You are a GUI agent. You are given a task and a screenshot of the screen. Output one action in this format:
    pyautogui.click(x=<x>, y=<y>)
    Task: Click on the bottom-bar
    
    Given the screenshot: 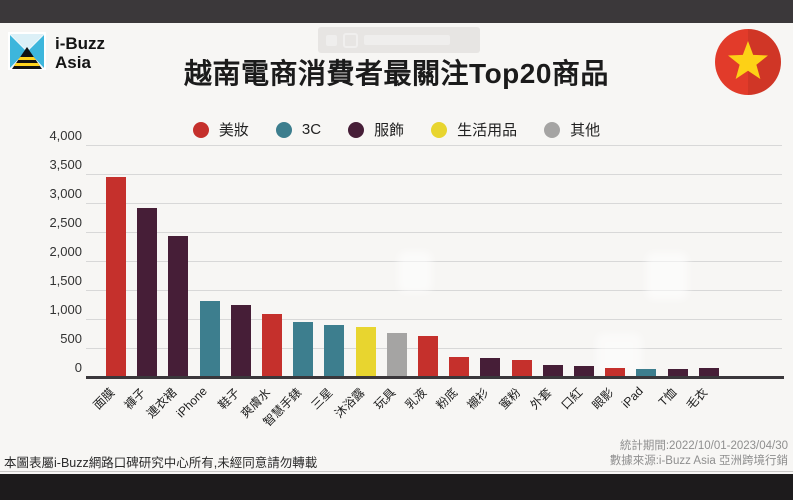 What is the action you would take?
    pyautogui.click(x=396, y=487)
    